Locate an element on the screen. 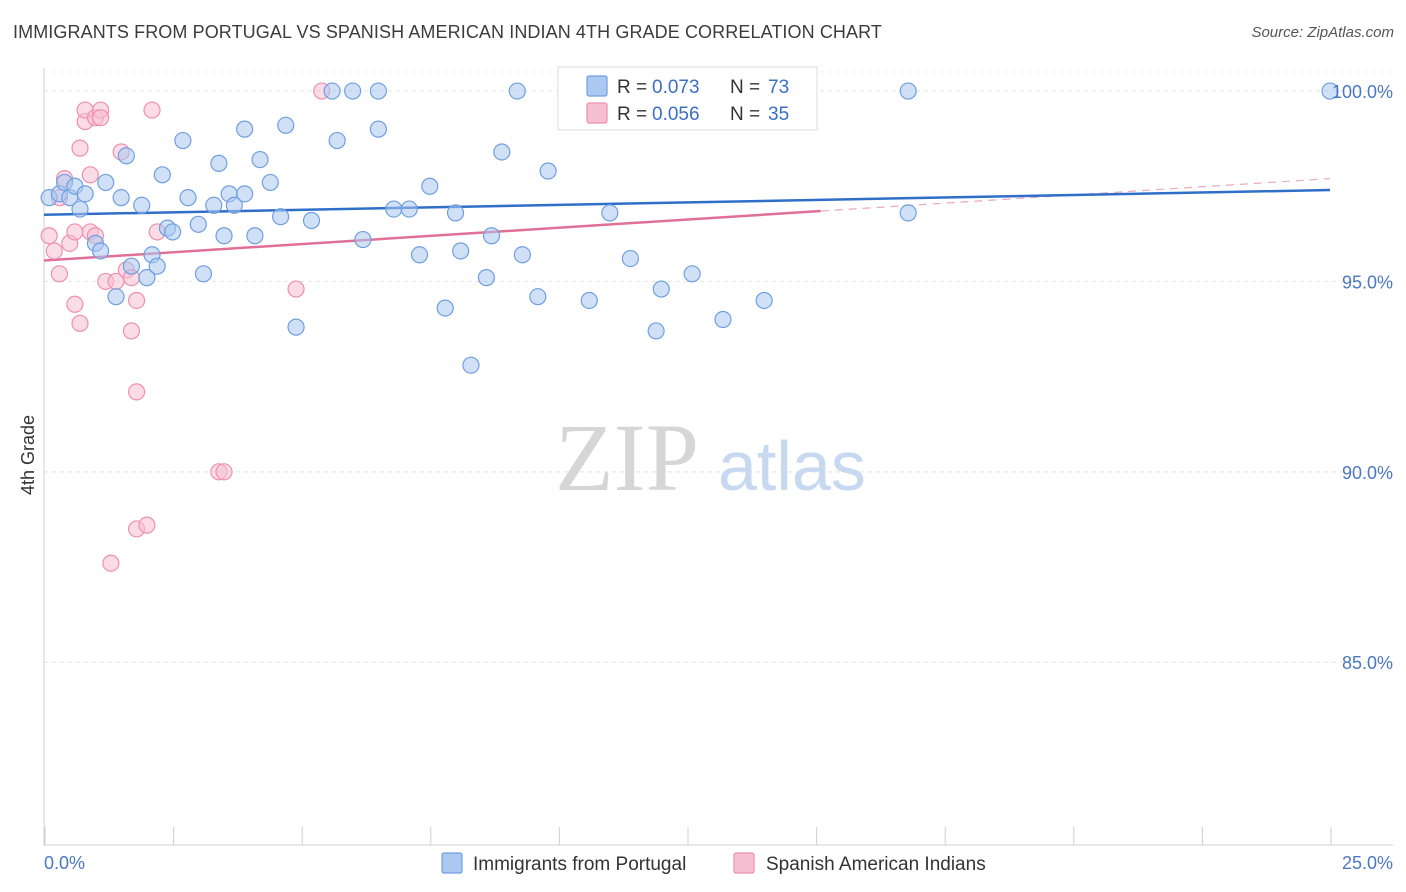 This screenshot has width=1406, height=892. bottom-legend-label-portugal: Immigrants from Portugal is located at coordinates (579, 864).